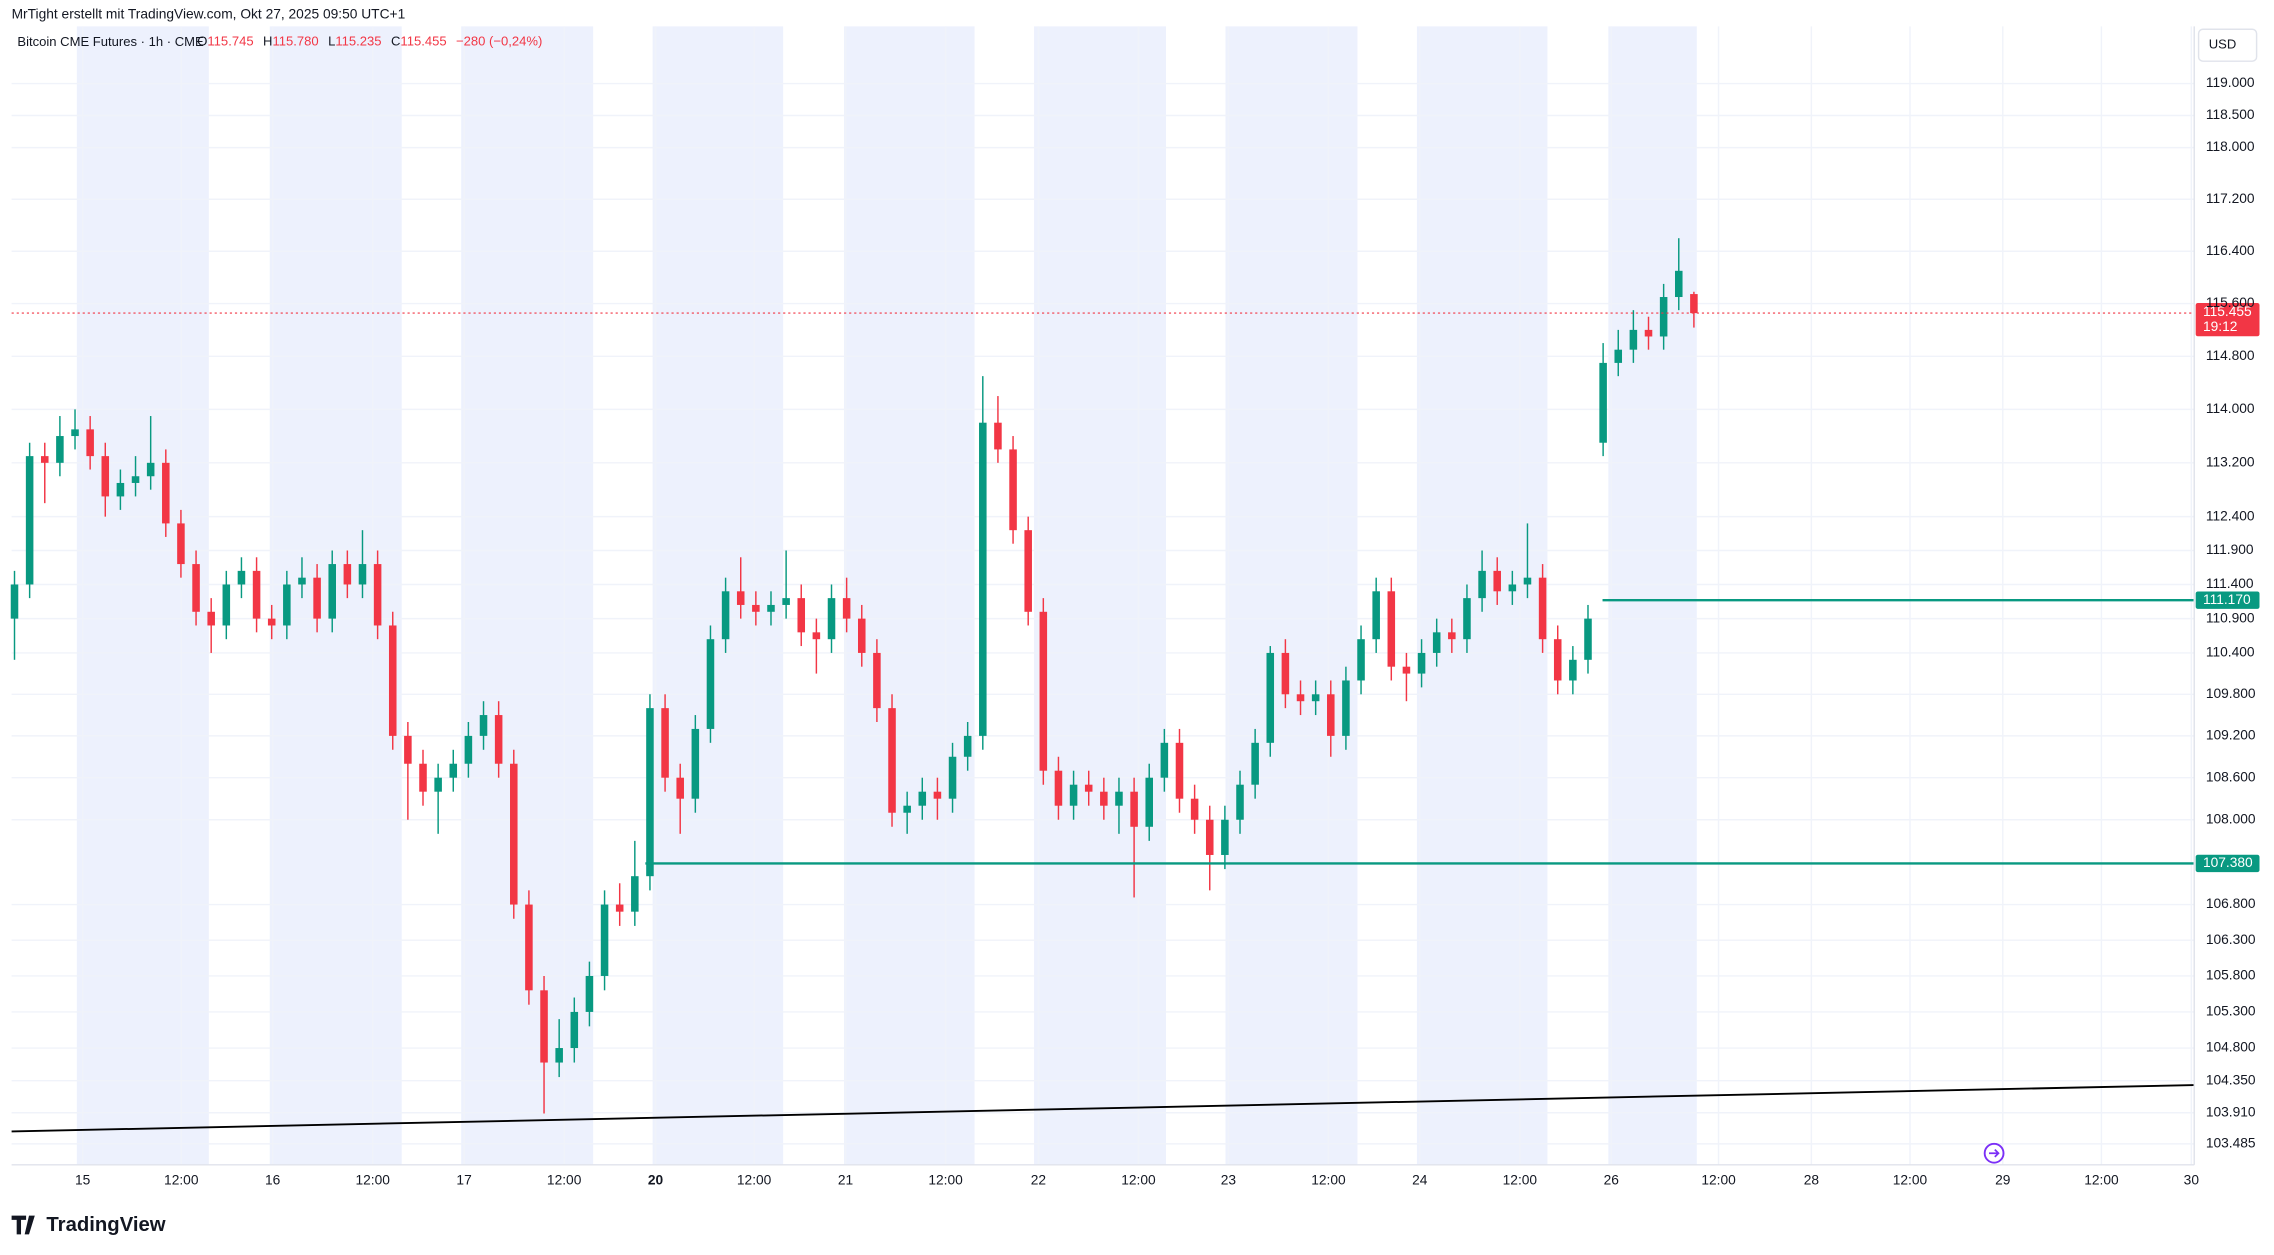 This screenshot has width=2274, height=1255. What do you see at coordinates (2230, 146) in the screenshot?
I see `y-tick-label: 118.000` at bounding box center [2230, 146].